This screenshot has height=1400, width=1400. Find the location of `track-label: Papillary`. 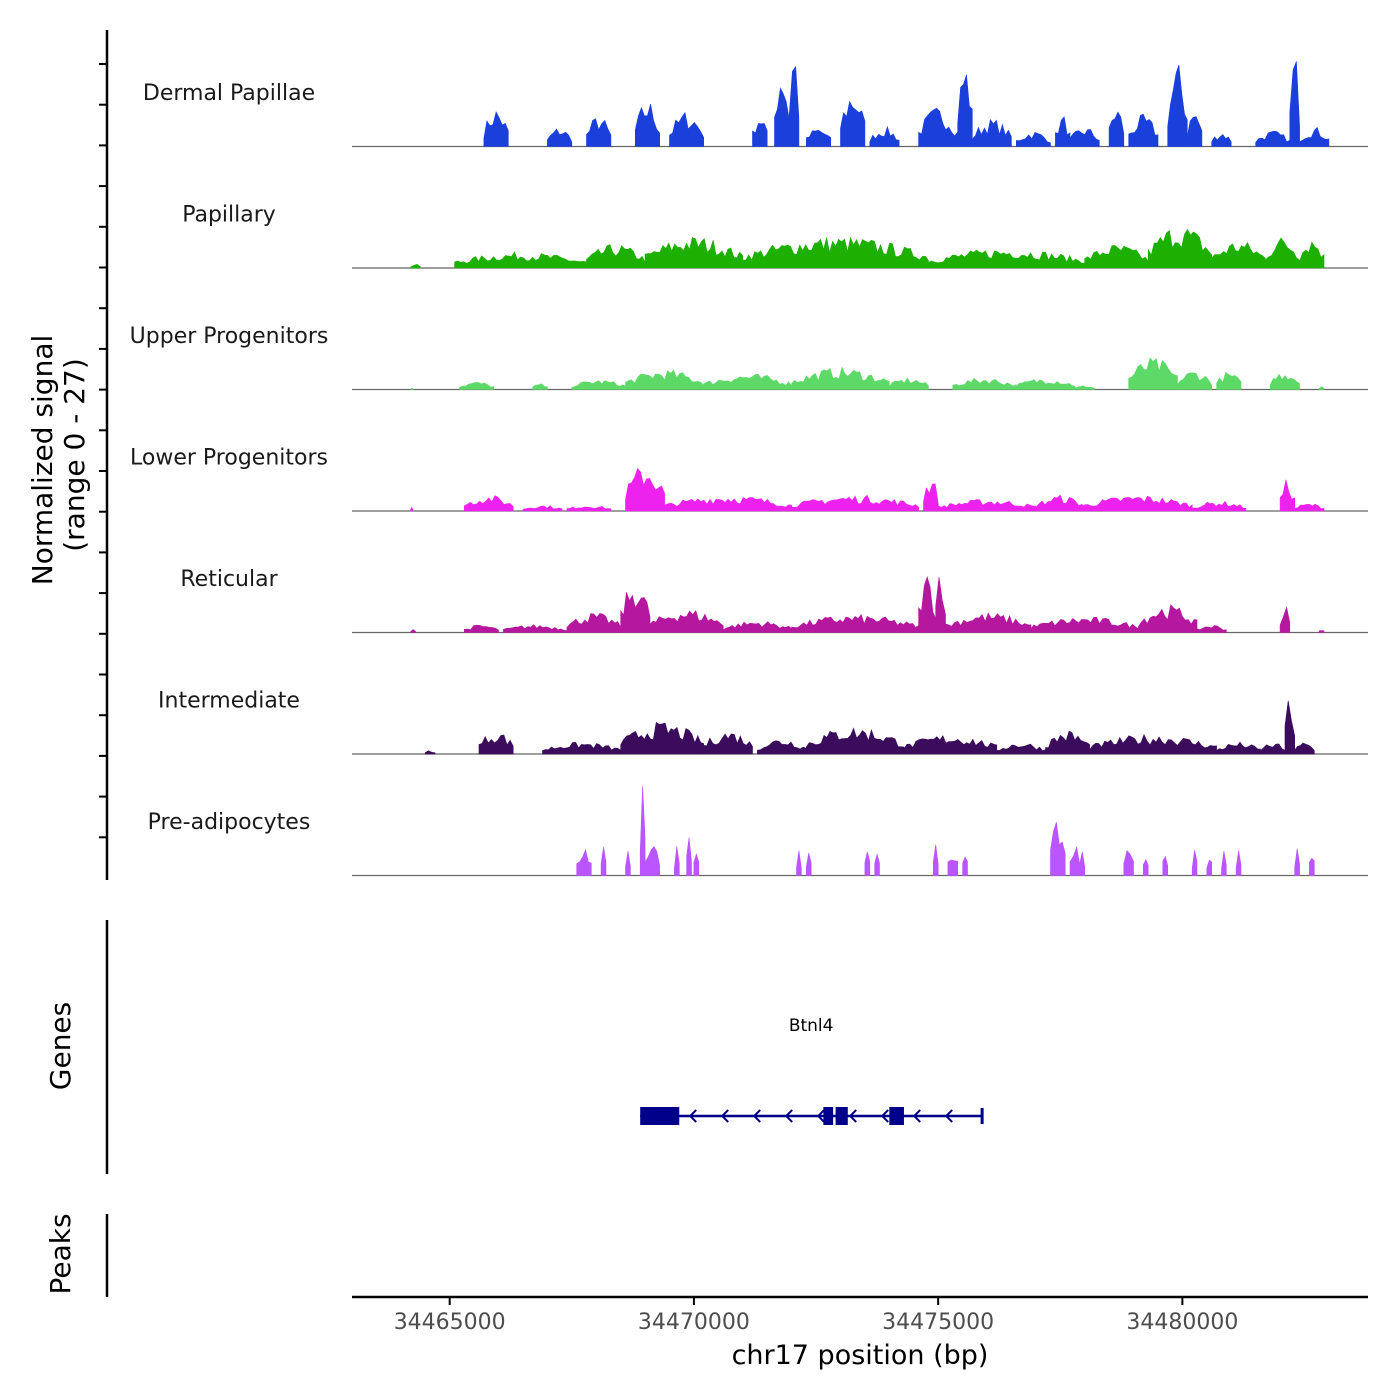

track-label: Papillary is located at coordinates (229, 215).